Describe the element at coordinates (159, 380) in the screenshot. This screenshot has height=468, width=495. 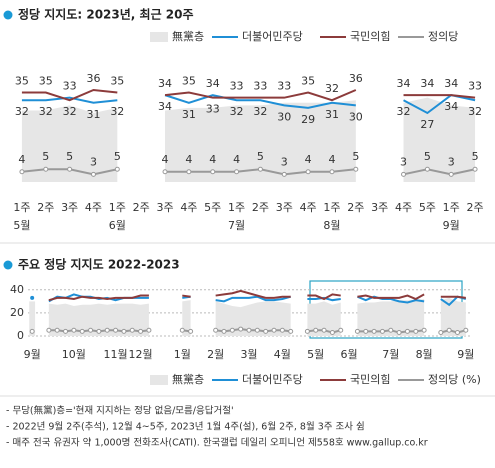
I see `legend-swatch` at that location.